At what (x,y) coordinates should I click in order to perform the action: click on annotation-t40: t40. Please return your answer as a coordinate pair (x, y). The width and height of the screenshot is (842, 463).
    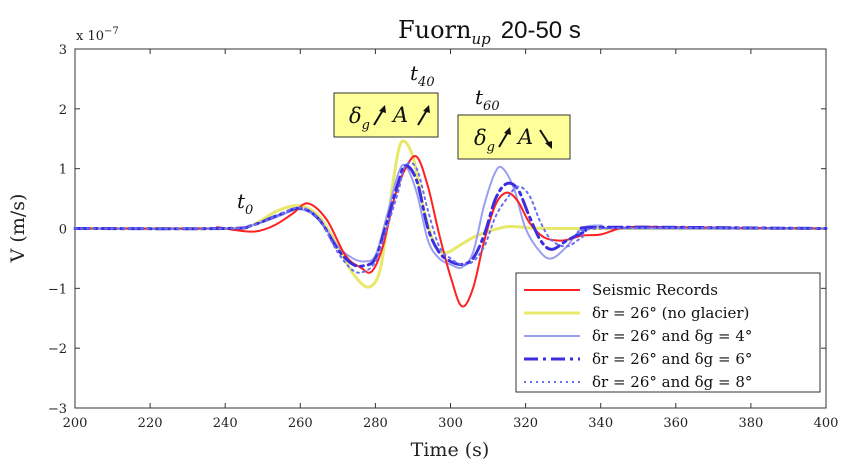
    Looking at the image, I should click on (422, 75).